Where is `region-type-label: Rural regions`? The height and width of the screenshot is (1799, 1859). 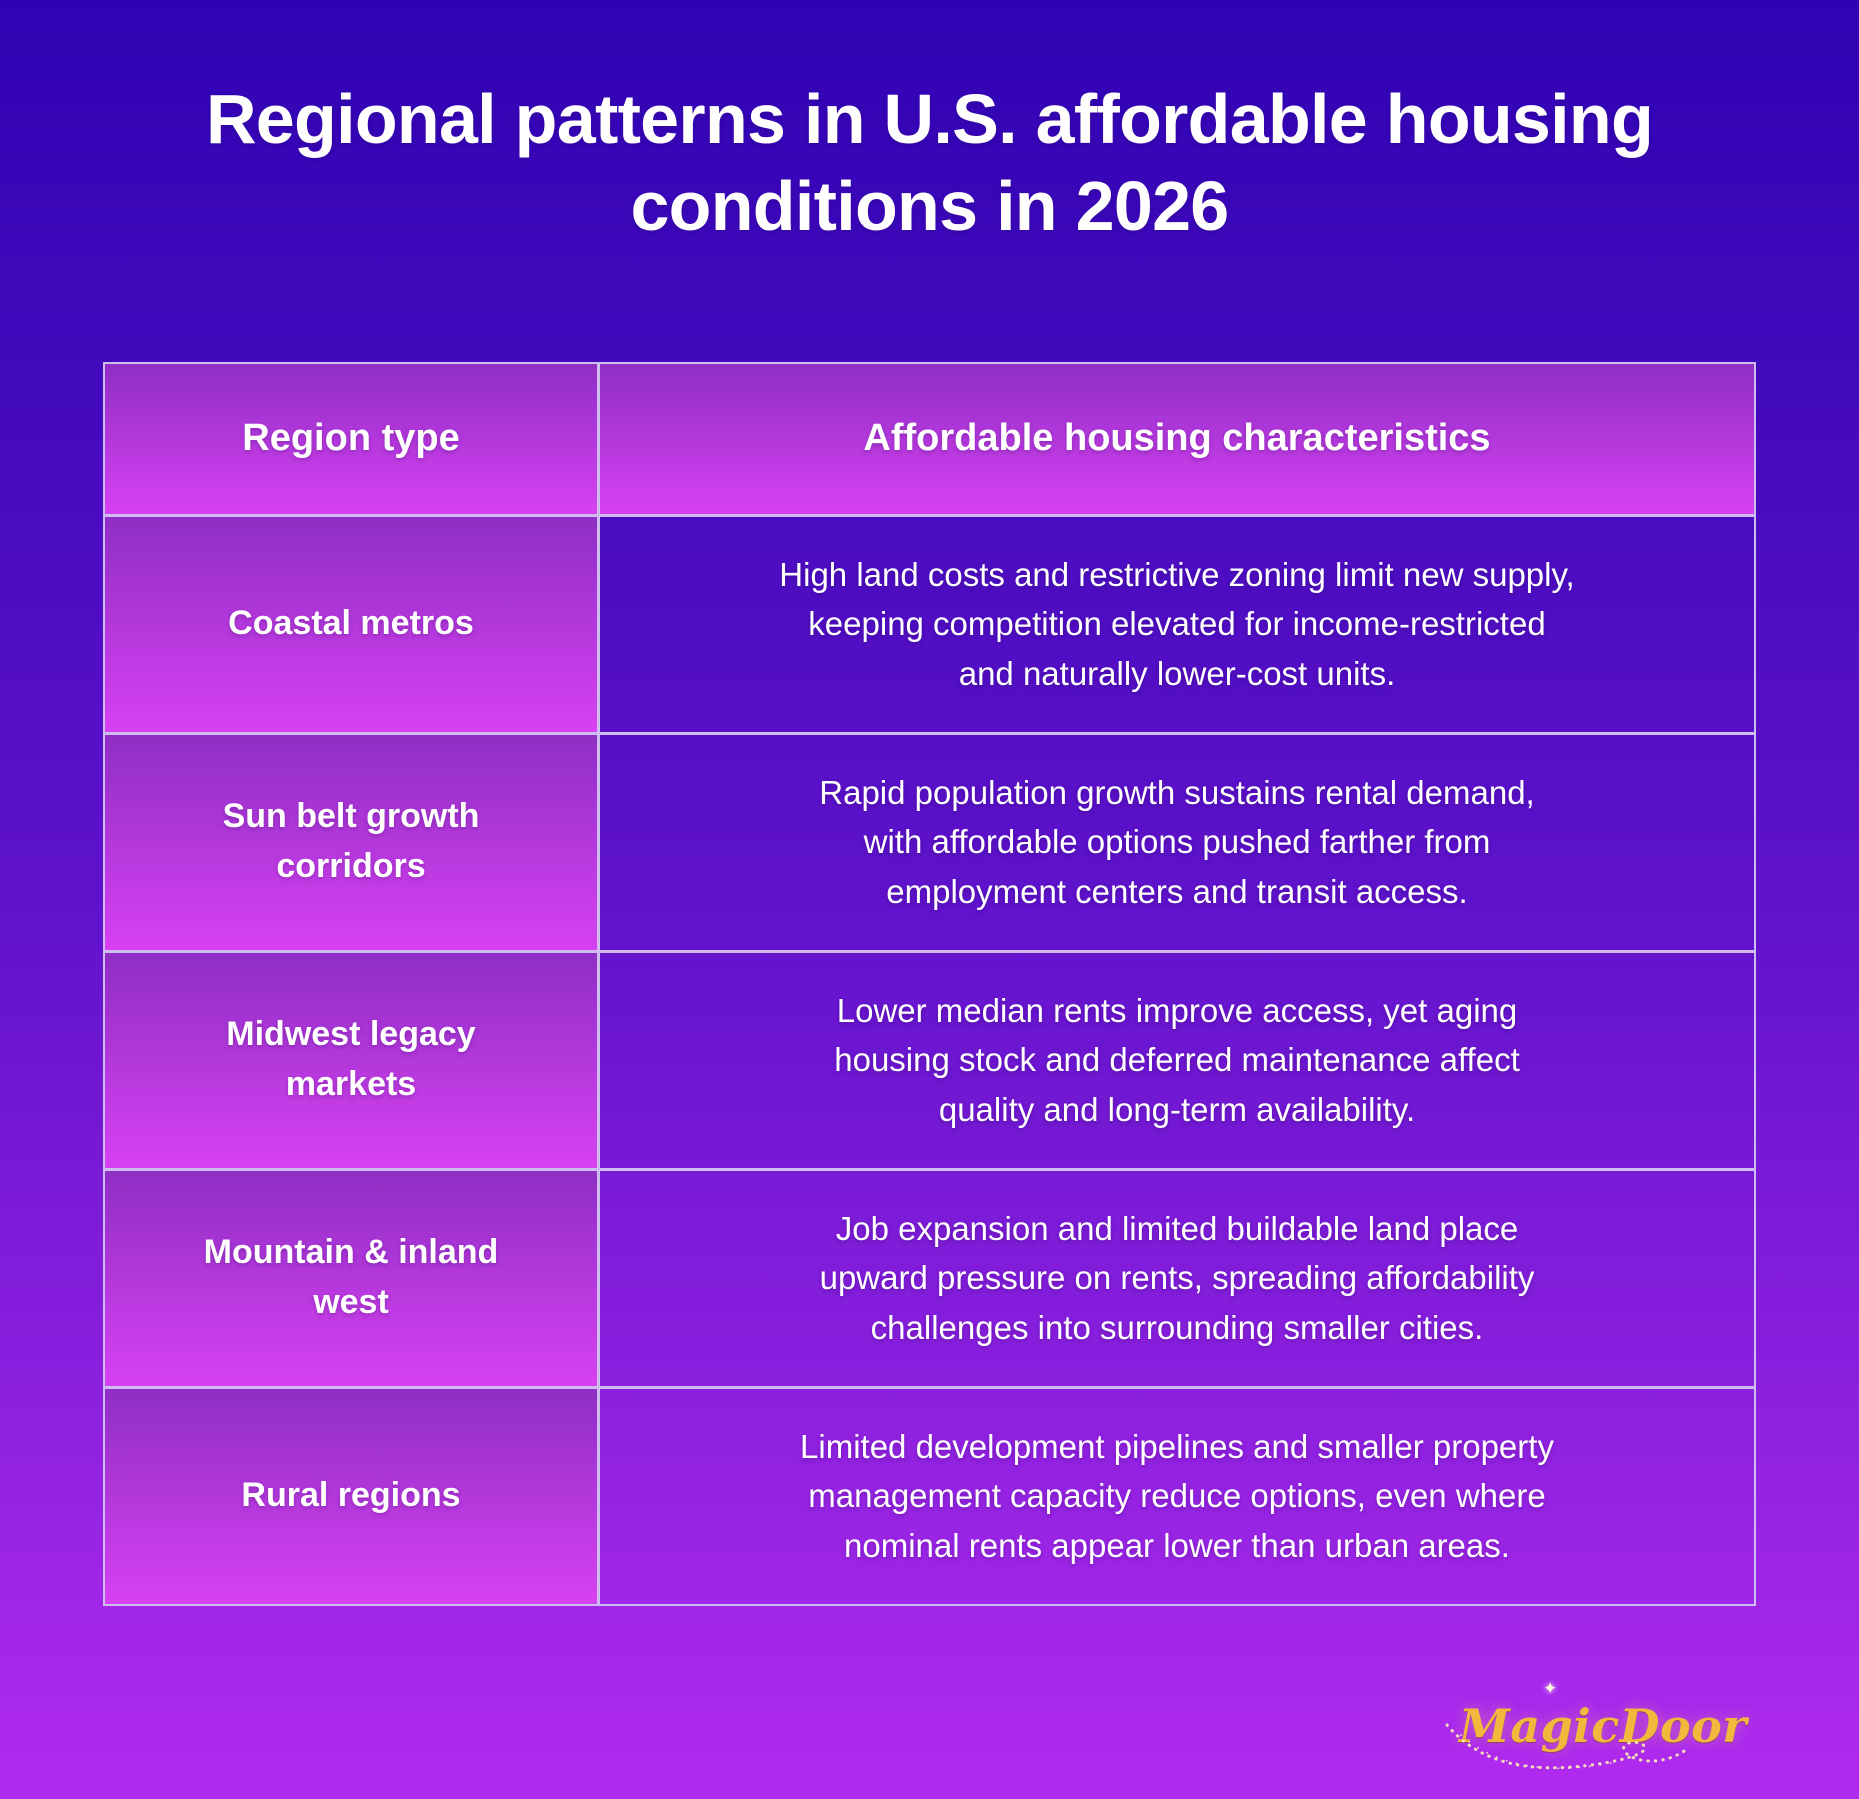
region-type-label: Rural regions is located at coordinates (351, 1495).